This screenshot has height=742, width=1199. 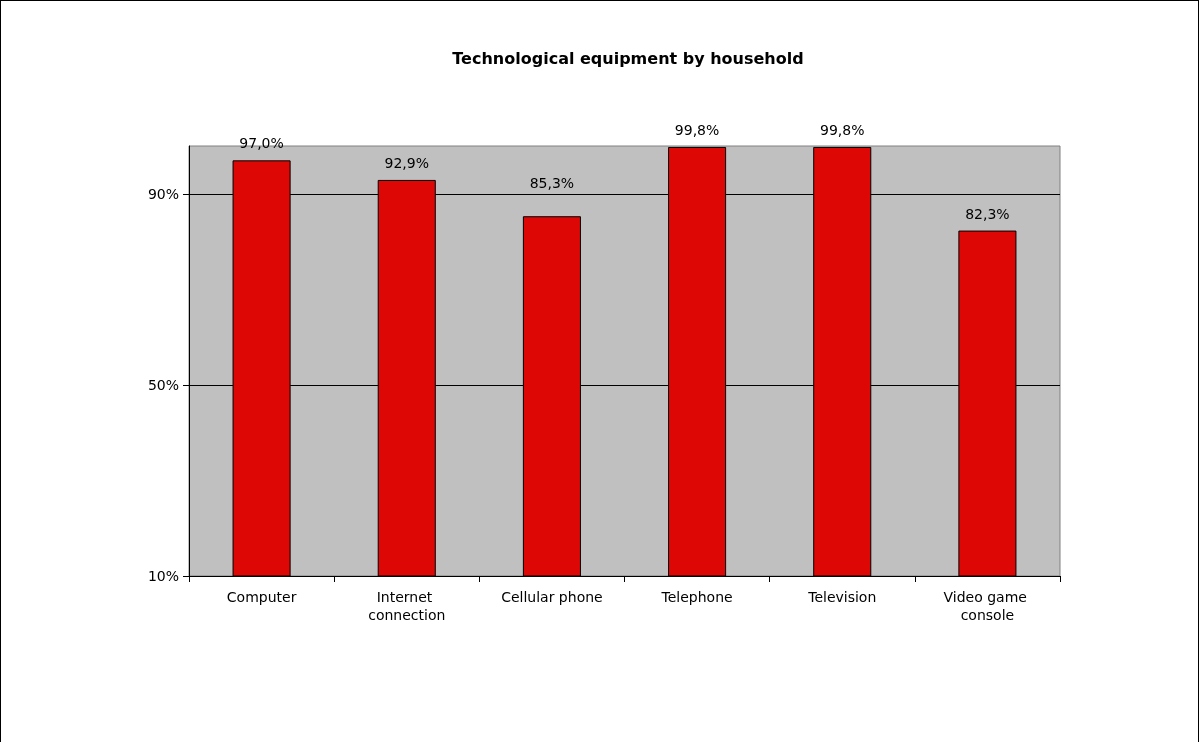 What do you see at coordinates (163, 576) in the screenshot?
I see `y-tick-label: 10%` at bounding box center [163, 576].